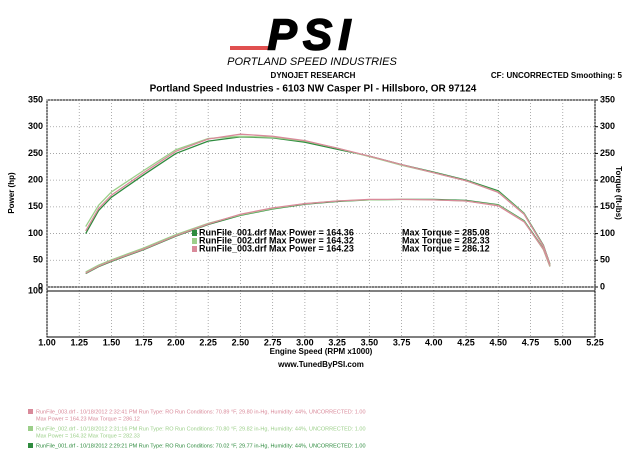 This screenshot has width=626, height=455. I want to click on url: www.TunedByPSI.com, so click(320, 364).